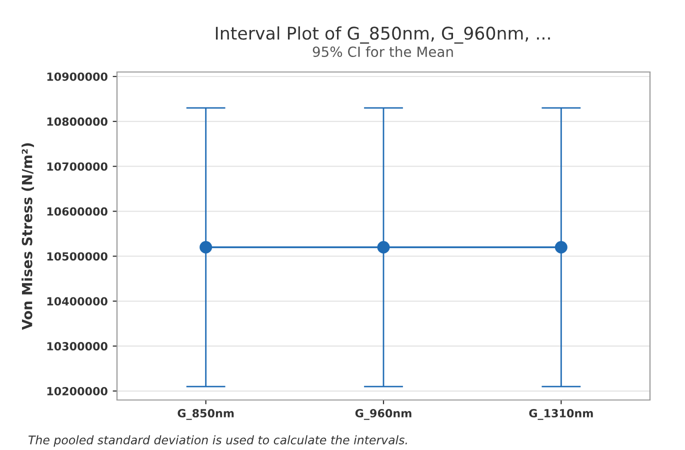 The width and height of the screenshot is (685, 450). What do you see at coordinates (77, 301) in the screenshot?
I see `y-tick-label: 10400000` at bounding box center [77, 301].